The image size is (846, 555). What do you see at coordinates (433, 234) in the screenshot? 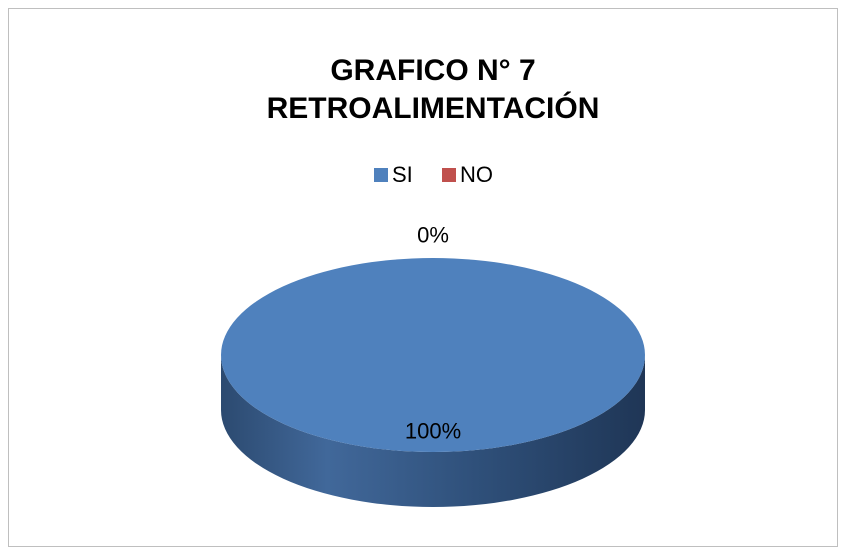
I see `data-label: 0%` at bounding box center [433, 234].